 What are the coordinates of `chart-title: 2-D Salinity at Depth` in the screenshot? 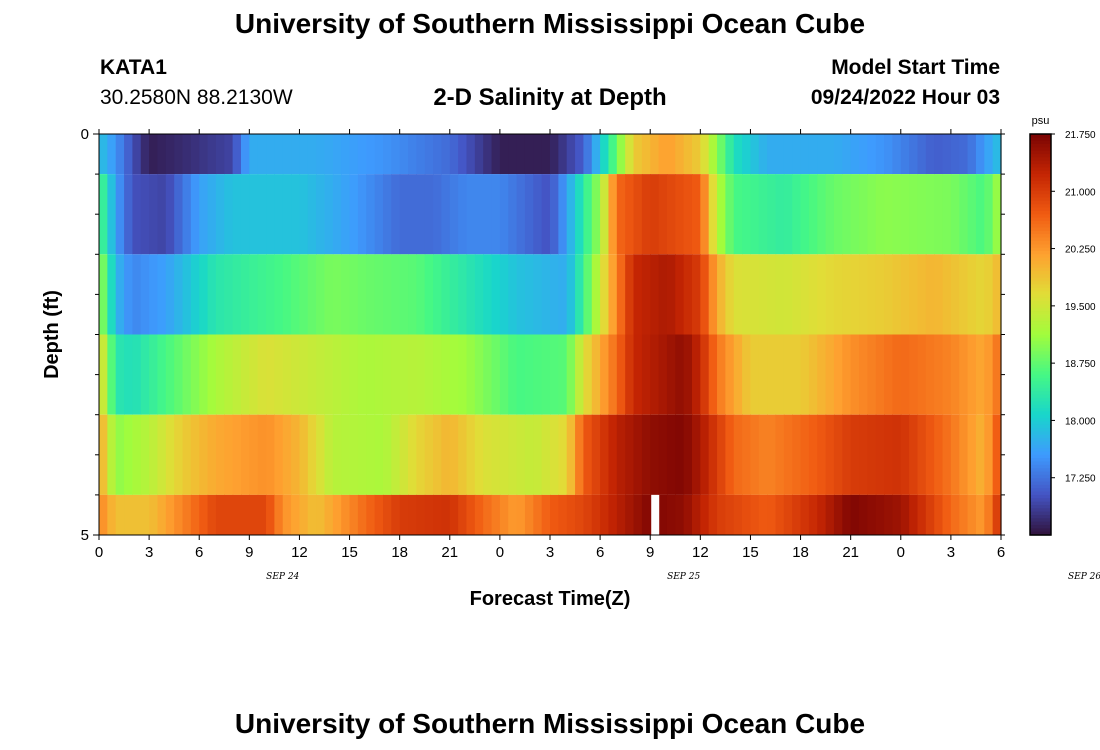 It's located at (550, 97).